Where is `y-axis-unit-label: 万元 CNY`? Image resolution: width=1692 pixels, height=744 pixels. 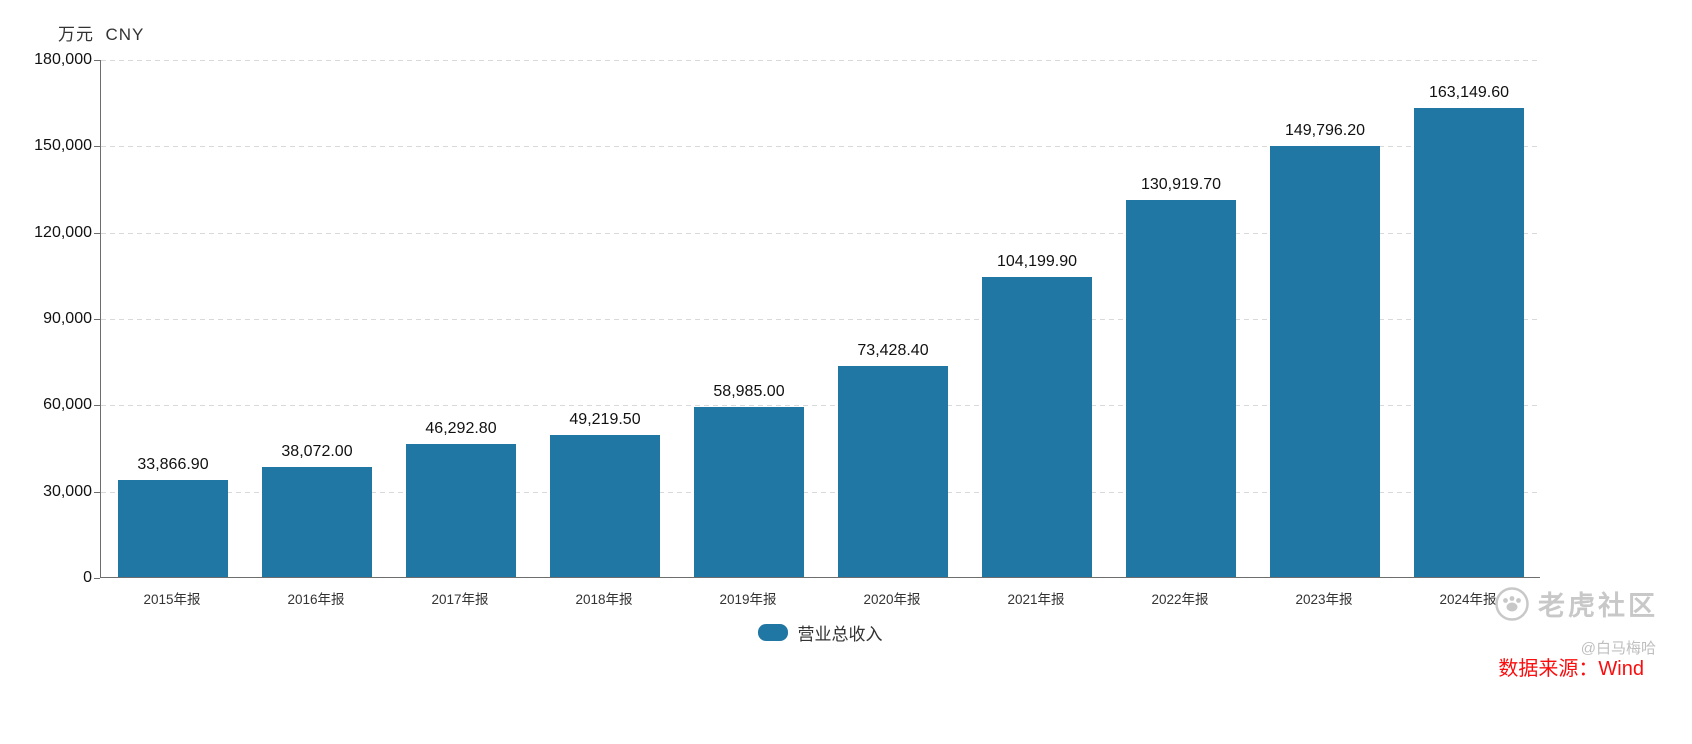 y-axis-unit-label: 万元 CNY is located at coordinates (101, 32).